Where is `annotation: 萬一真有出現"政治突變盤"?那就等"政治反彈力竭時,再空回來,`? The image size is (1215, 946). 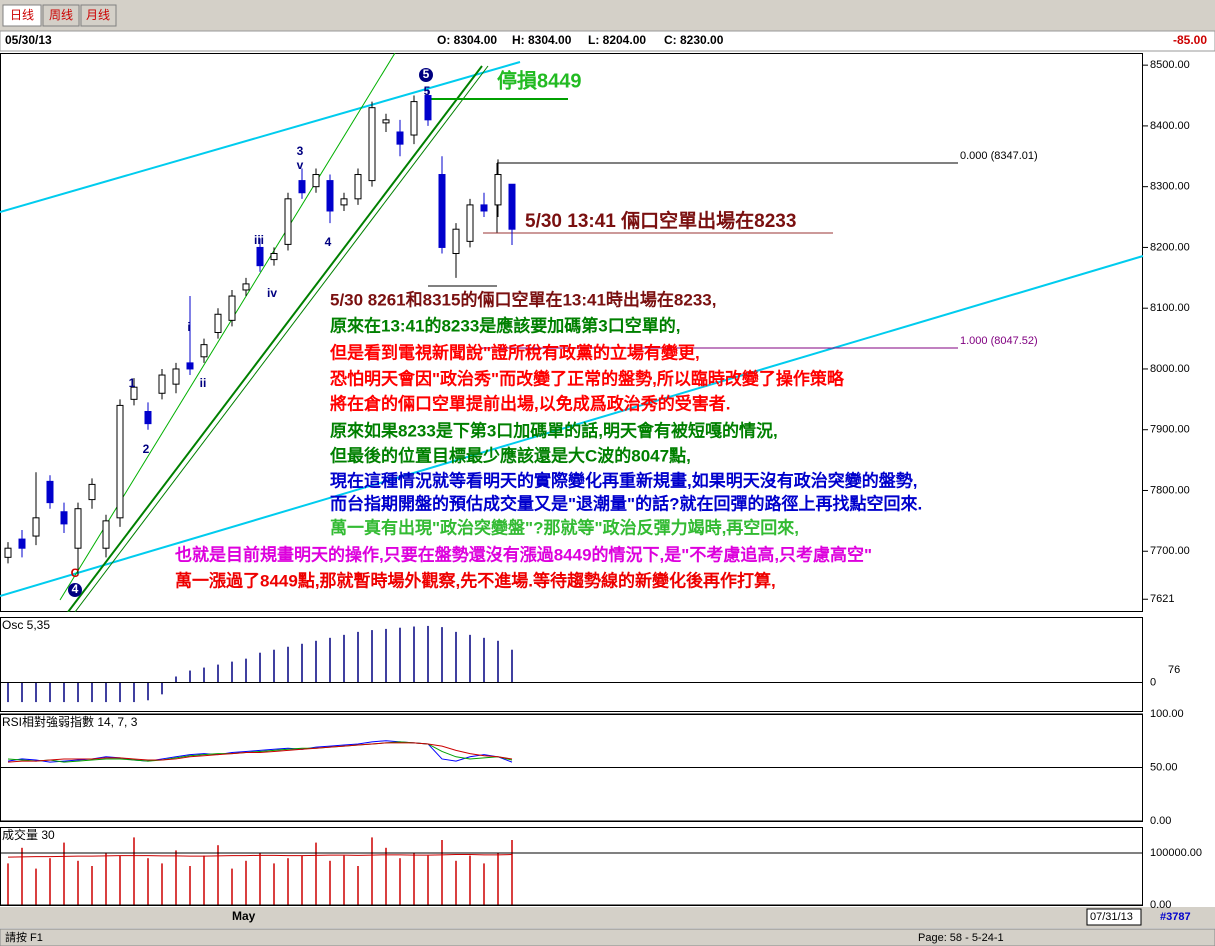 annotation: 萬一真有出現"政治突變盤"?那就等"政治反彈力竭時,再空回來, is located at coordinates (564, 527).